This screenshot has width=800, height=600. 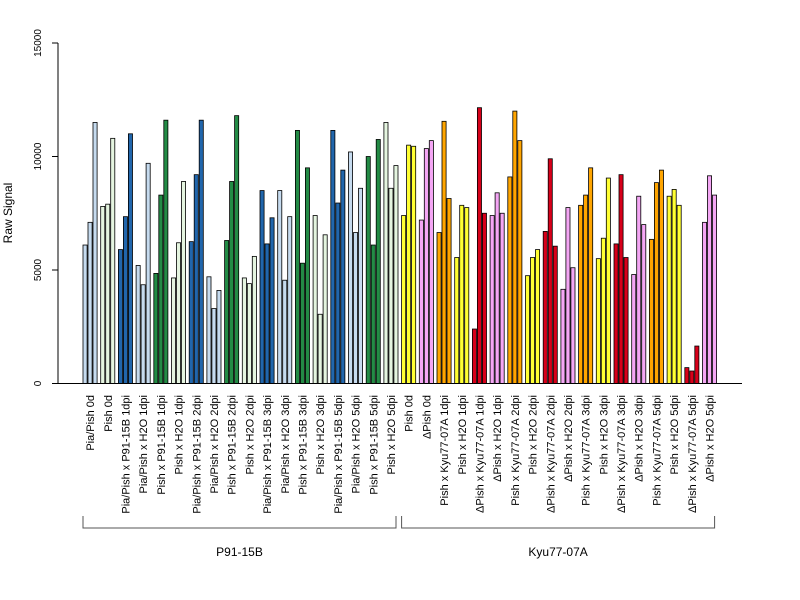 What do you see at coordinates (657, 450) in the screenshot?
I see `category-label: Pish x Kyu77-07A 5dpi` at bounding box center [657, 450].